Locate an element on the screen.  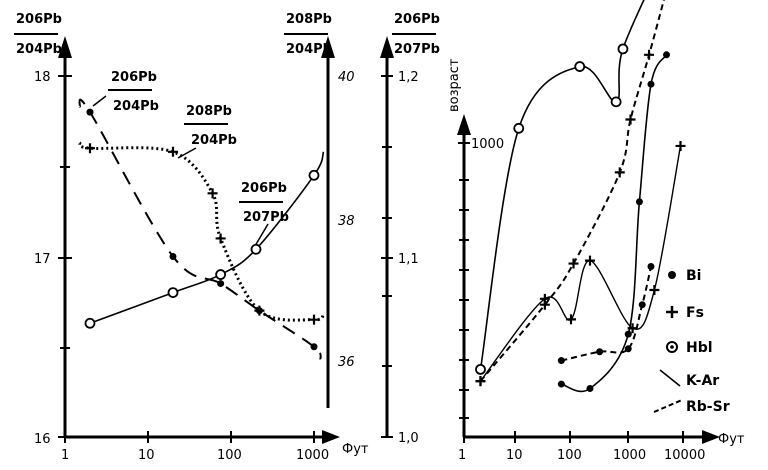
legend-bi-label: Bi is located at coordinates (693, 276).